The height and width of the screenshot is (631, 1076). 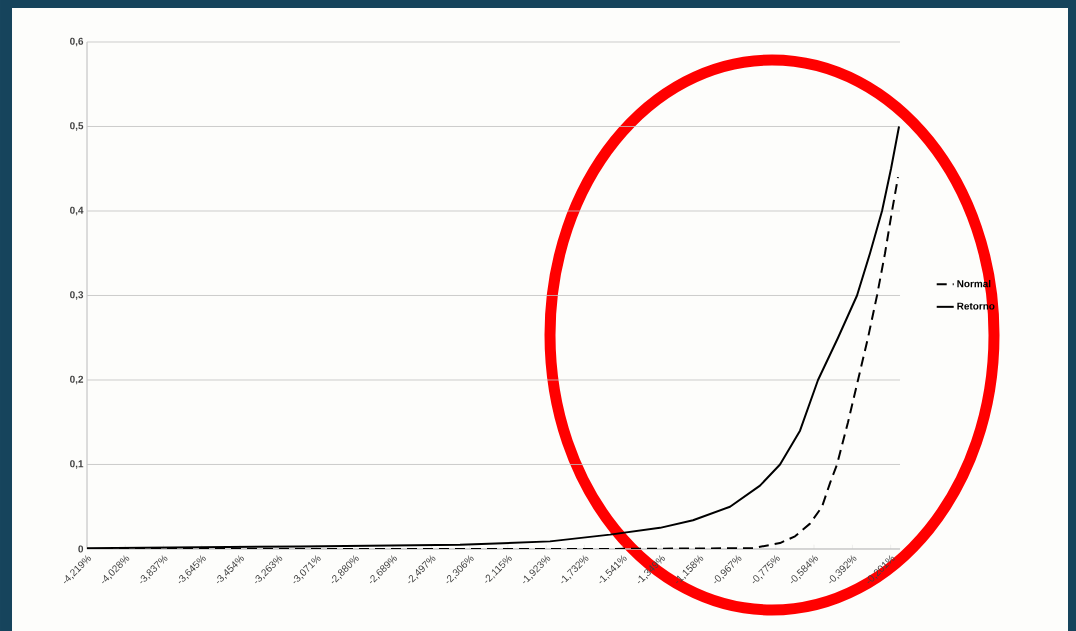 I want to click on y-tick-label: 0,4, so click(x=77, y=211).